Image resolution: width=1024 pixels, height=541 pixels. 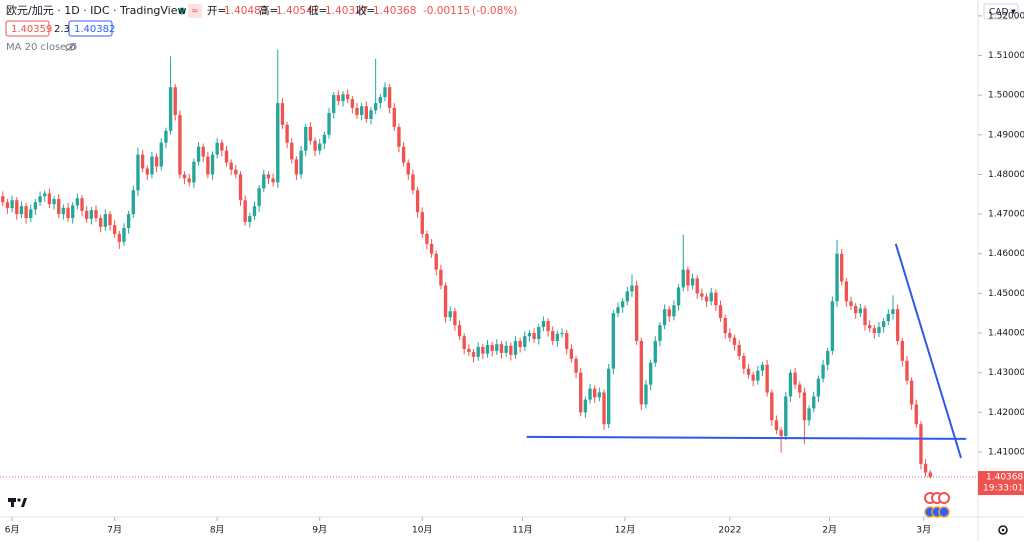 I want to click on y-tick-label: 1.50000, so click(x=1006, y=96).